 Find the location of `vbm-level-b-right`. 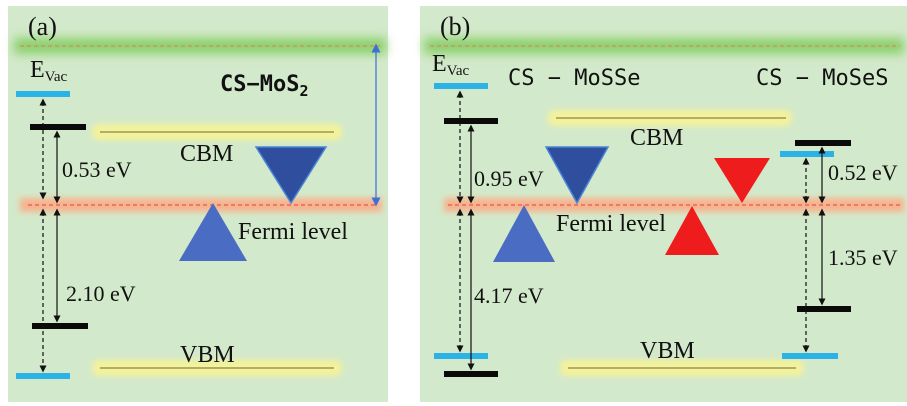

vbm-level-b-right is located at coordinates (824, 309).